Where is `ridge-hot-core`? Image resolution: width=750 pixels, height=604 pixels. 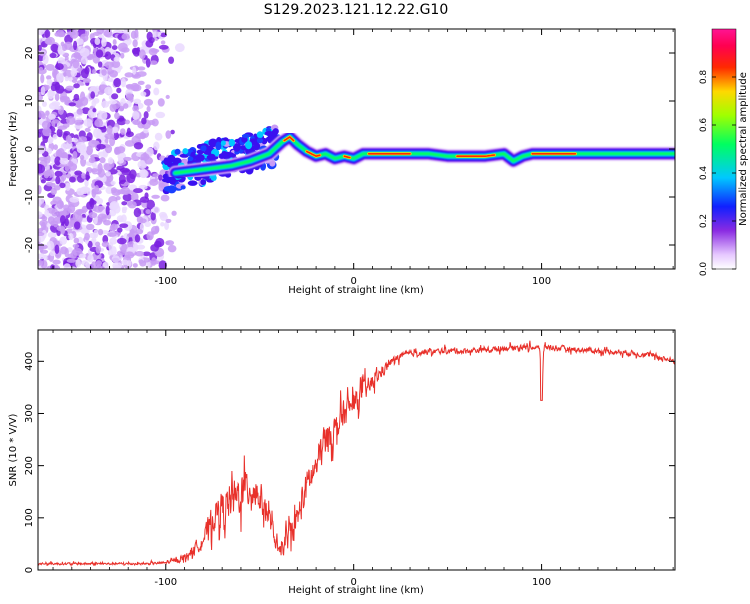 ridge-hot-core is located at coordinates (289, 138).